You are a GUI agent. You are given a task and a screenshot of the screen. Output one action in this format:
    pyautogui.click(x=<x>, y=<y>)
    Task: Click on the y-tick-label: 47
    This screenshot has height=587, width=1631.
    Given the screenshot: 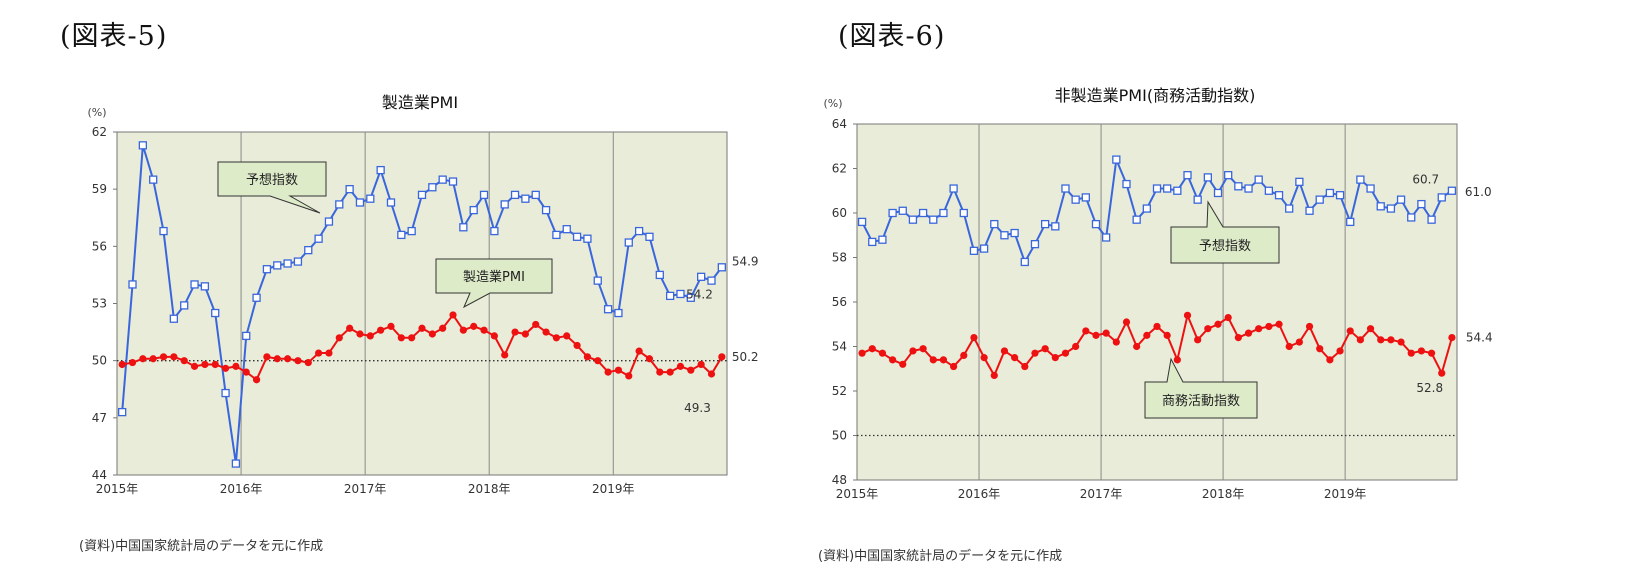 What is the action you would take?
    pyautogui.click(x=99, y=418)
    